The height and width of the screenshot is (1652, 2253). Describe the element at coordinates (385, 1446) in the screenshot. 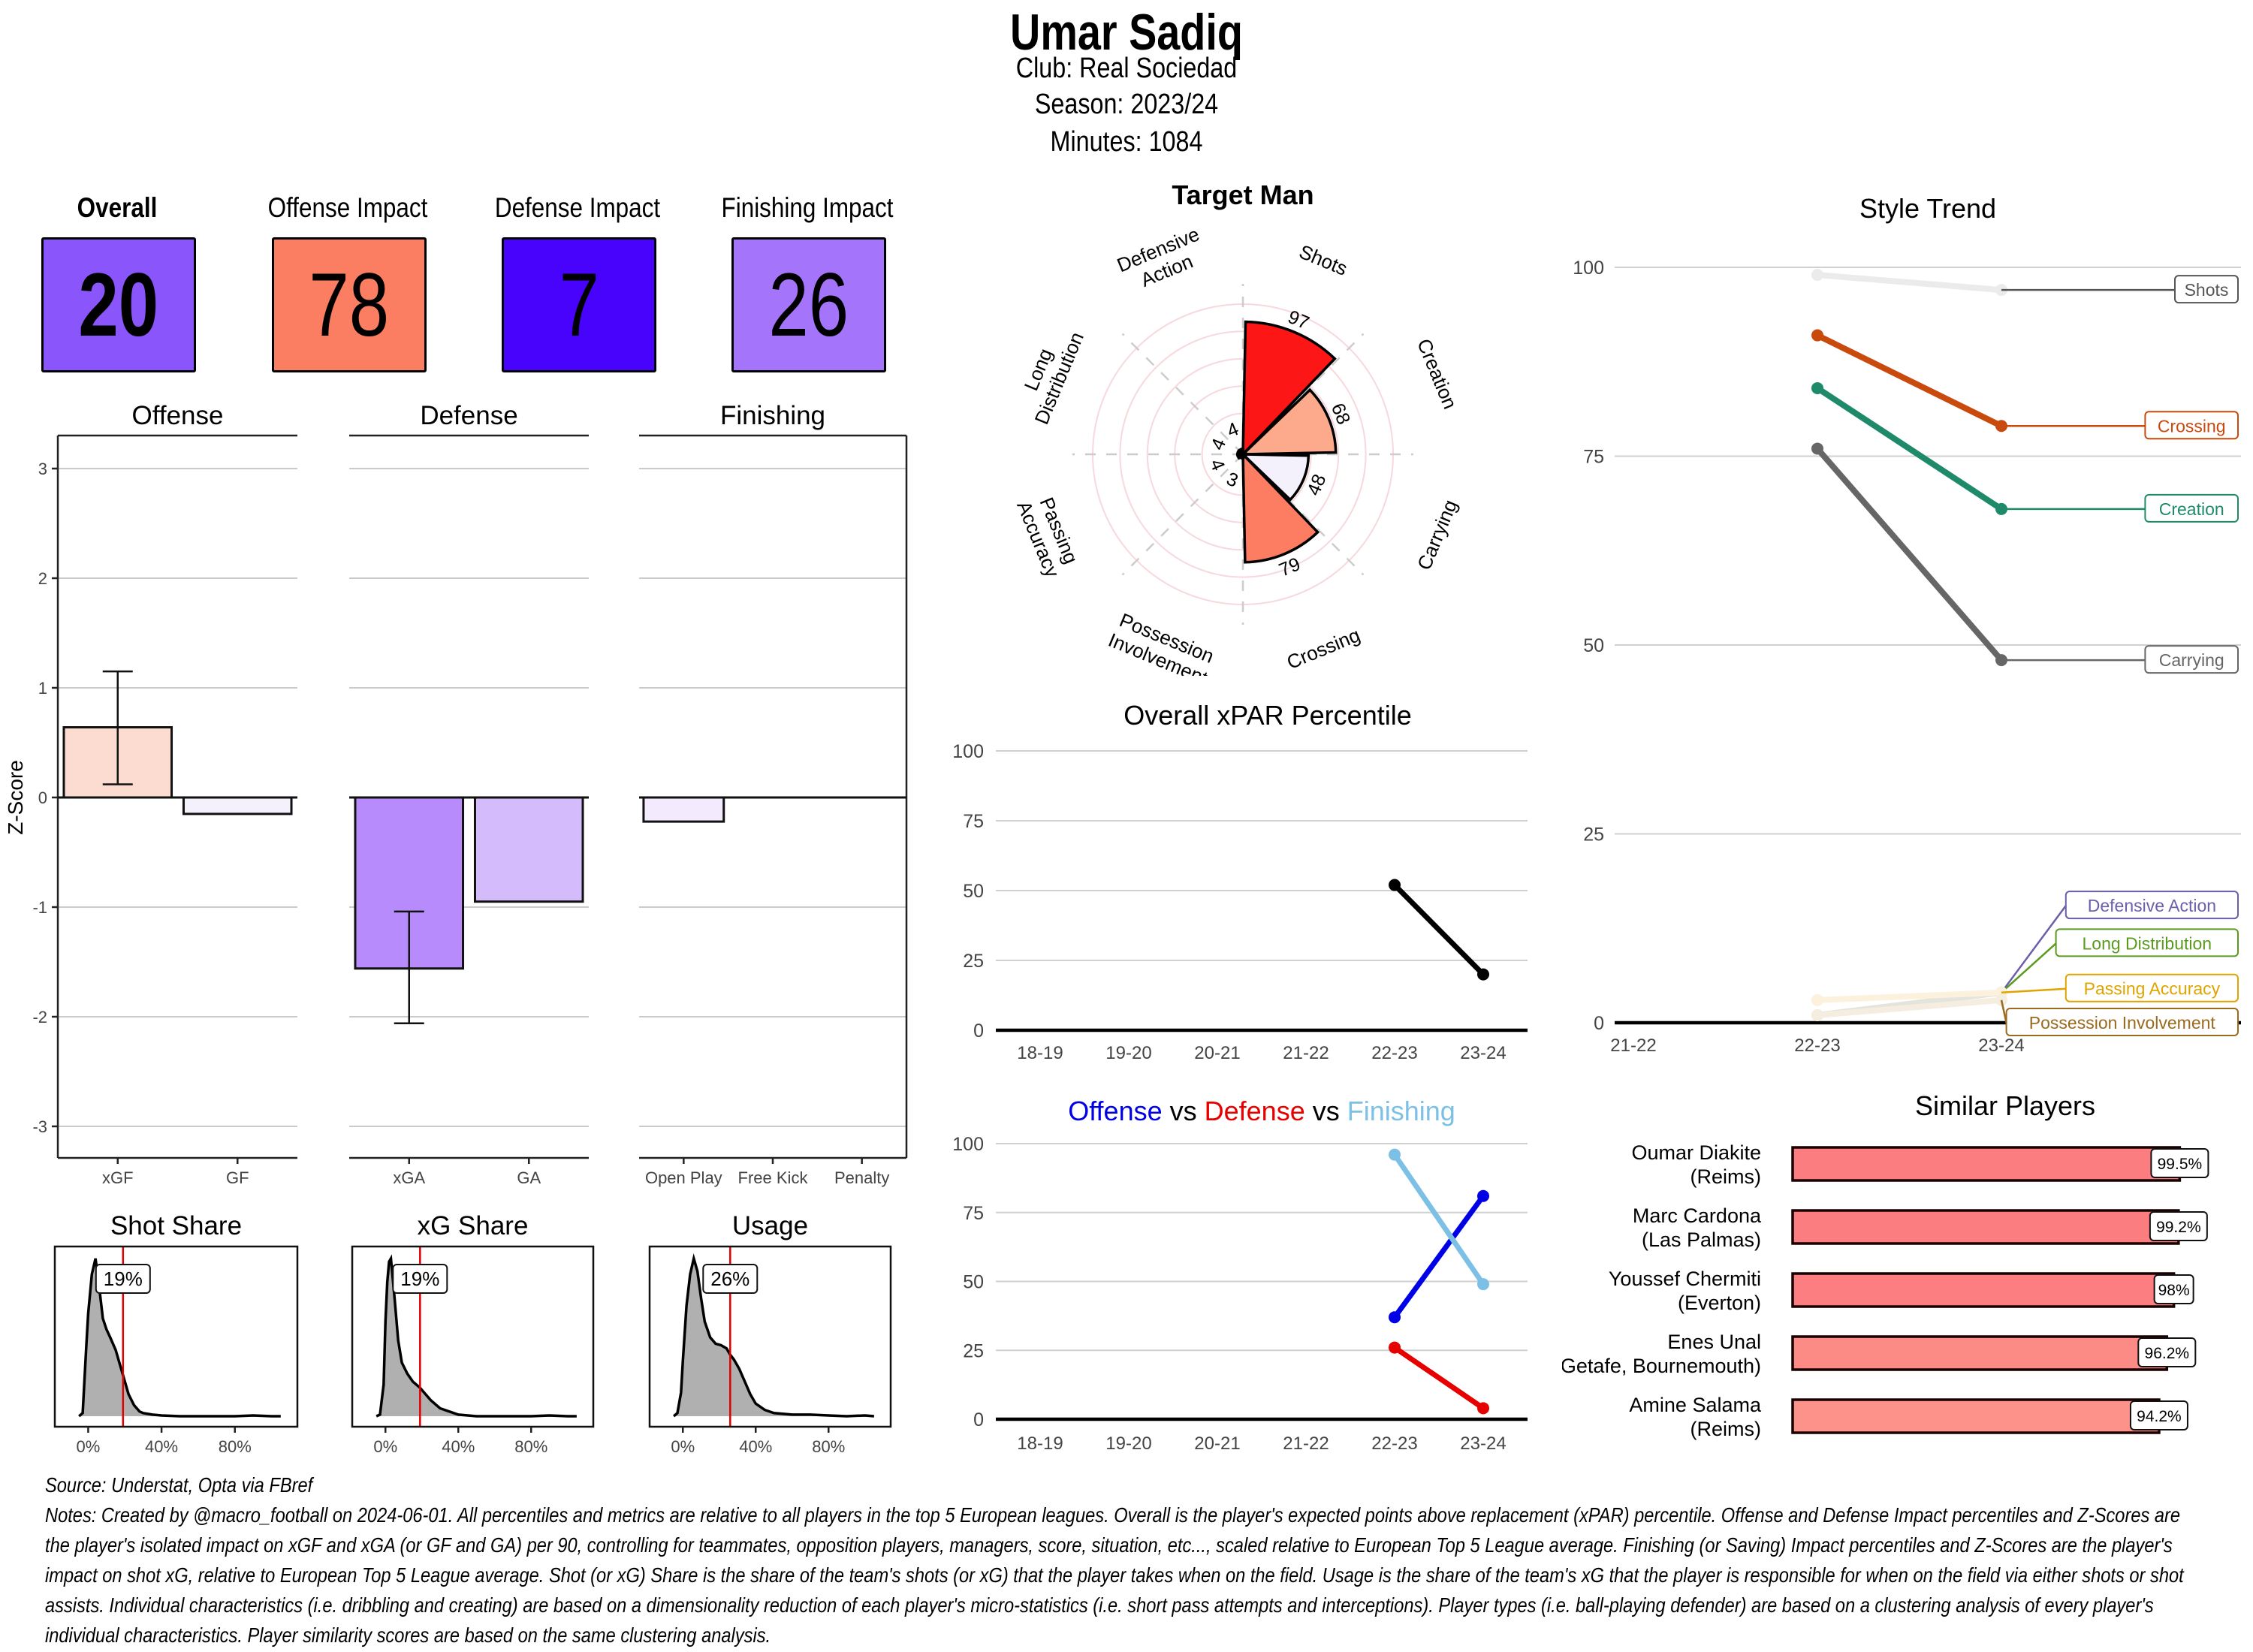

I see `x-tick-label: 0%` at that location.